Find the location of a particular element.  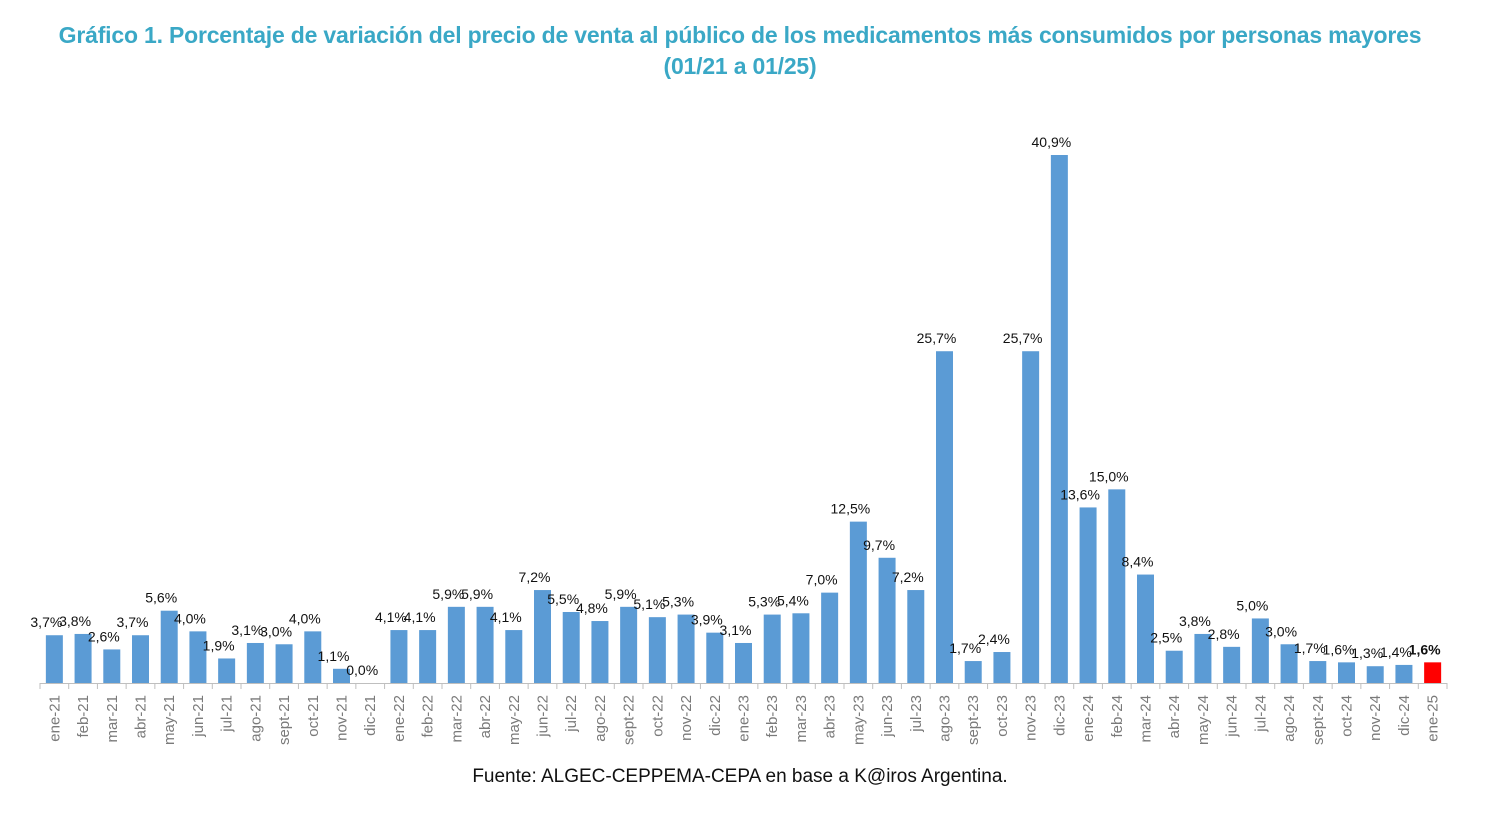

x-tick-label-dic-21: dic-21 is located at coordinates (370, 715).